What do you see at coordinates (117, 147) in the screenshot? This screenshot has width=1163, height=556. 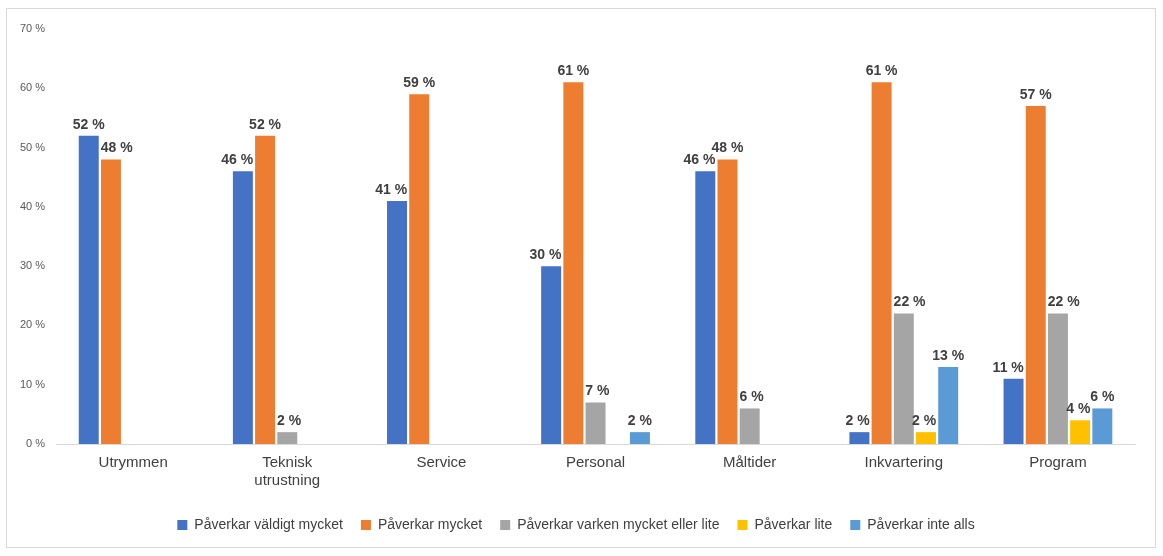 I see `data-label: 48 %` at bounding box center [117, 147].